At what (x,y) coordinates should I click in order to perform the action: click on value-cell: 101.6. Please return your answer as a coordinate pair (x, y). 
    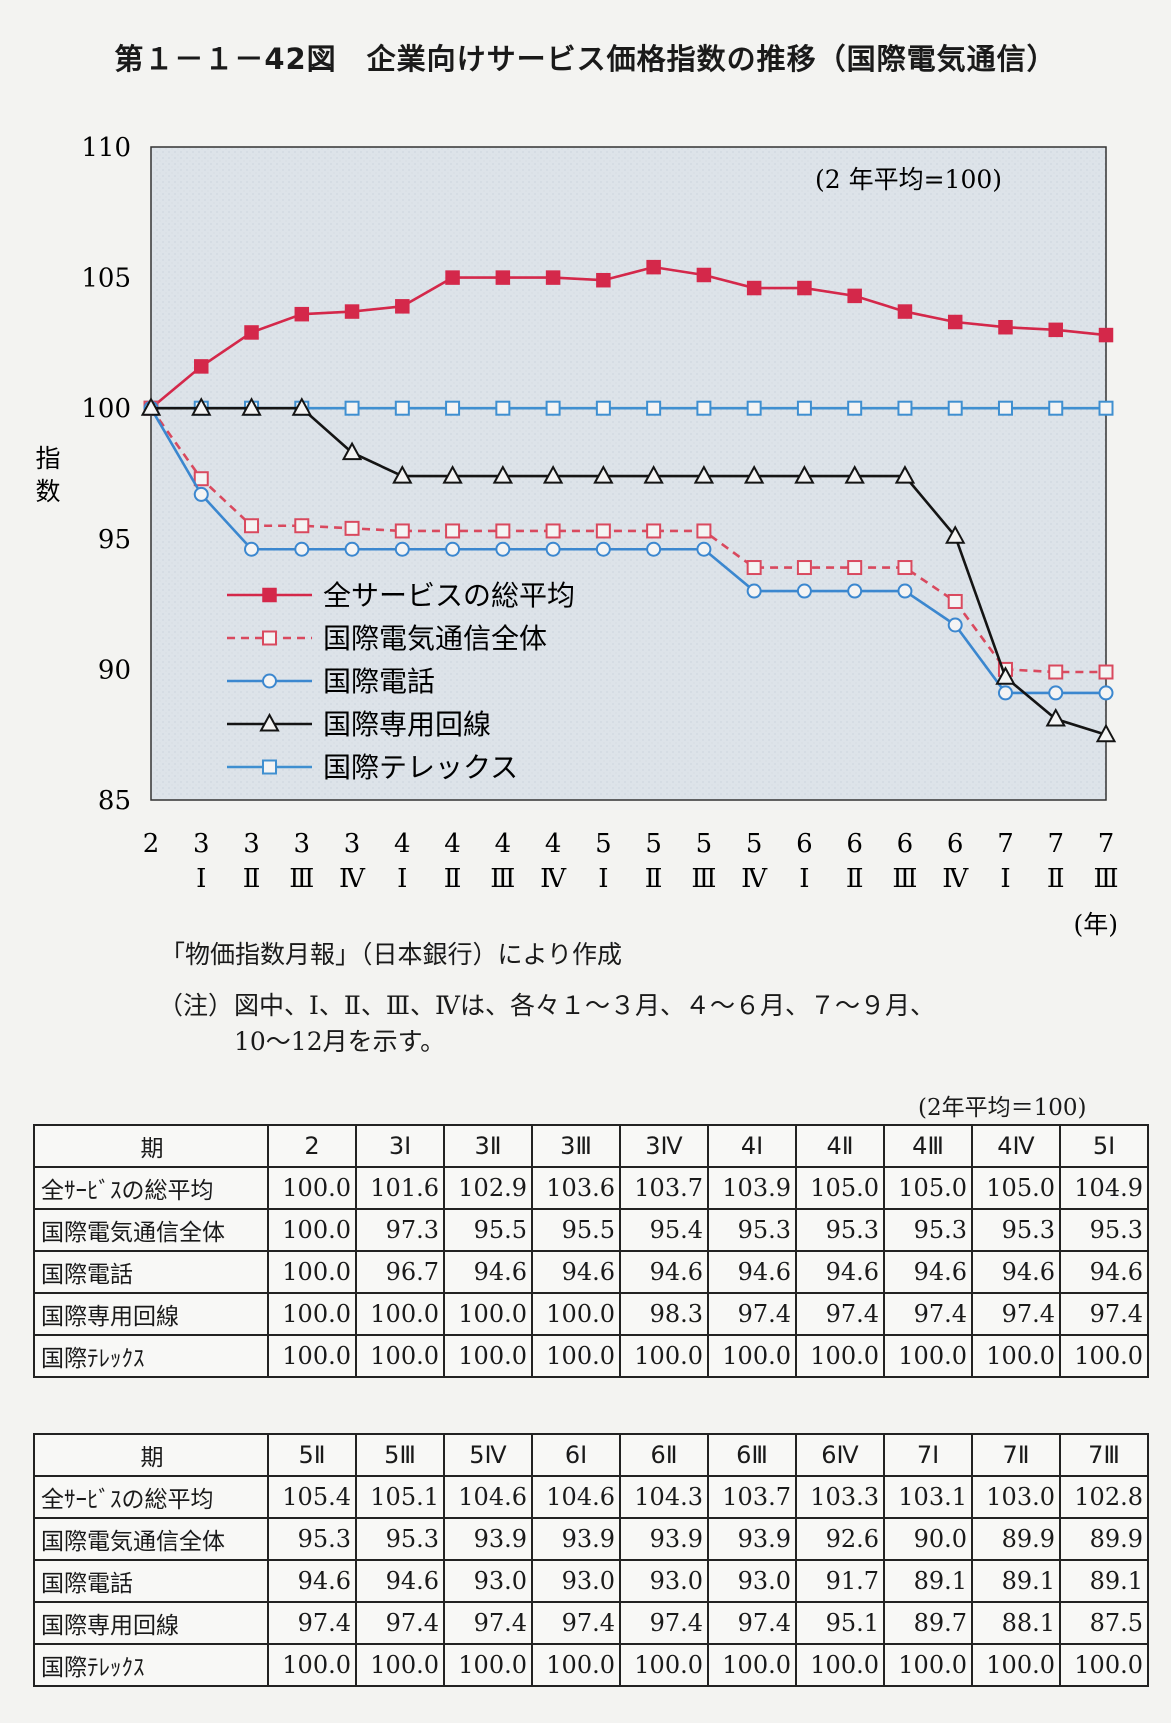
    Looking at the image, I should click on (400, 1188).